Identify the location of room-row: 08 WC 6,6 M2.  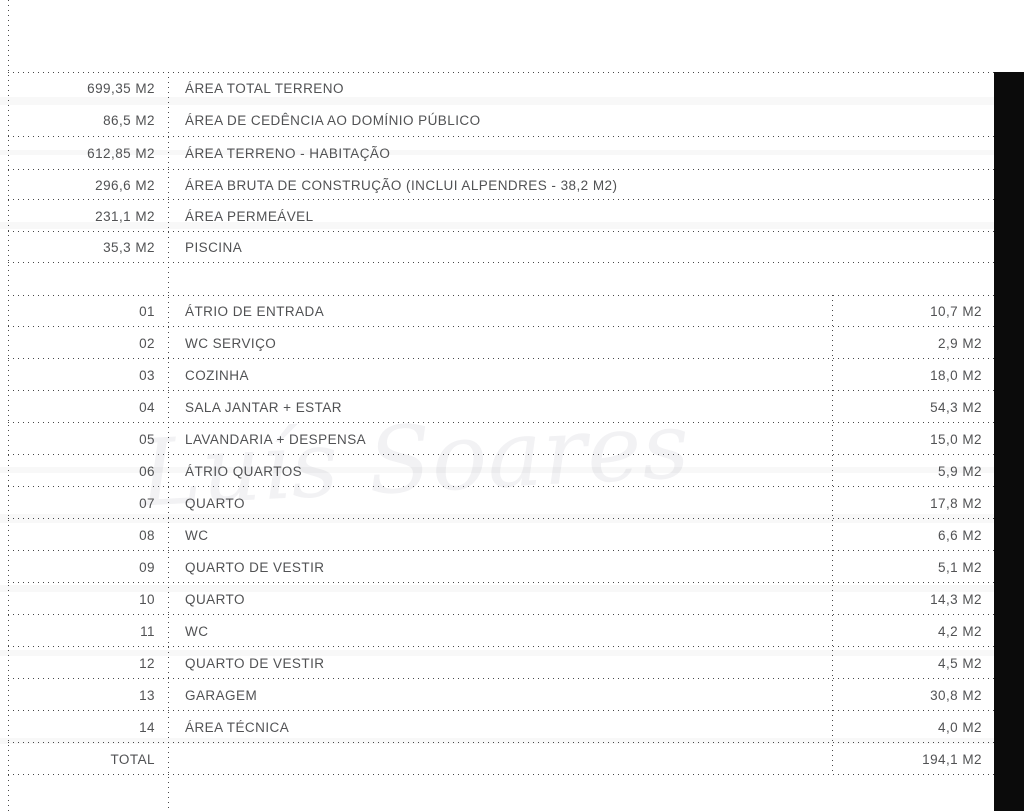
(501, 535).